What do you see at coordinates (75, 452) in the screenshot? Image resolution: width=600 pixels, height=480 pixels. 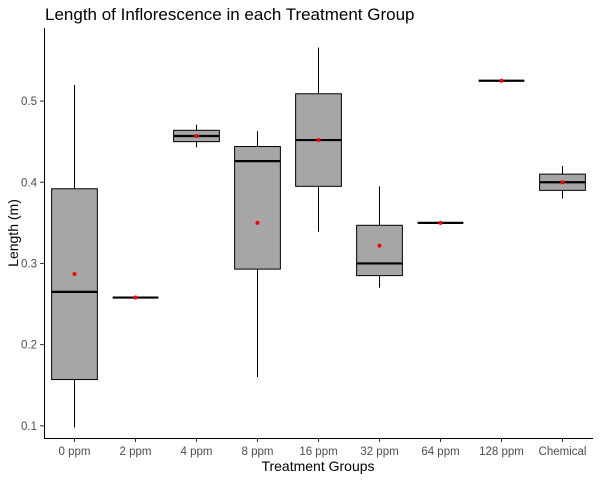 I see `x-tick-label: 0 ppm` at bounding box center [75, 452].